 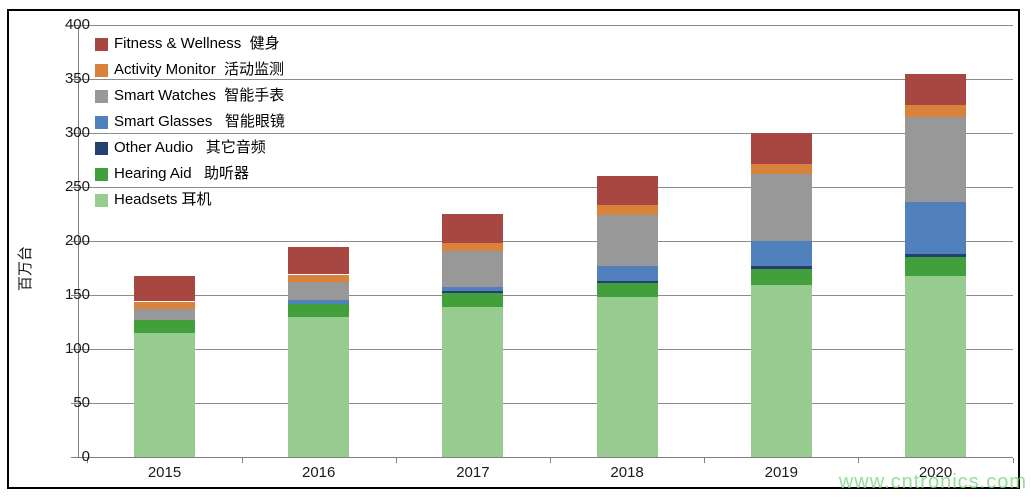 What do you see at coordinates (163, 199) in the screenshot?
I see `legend-label: Headsets 耳机` at bounding box center [163, 199].